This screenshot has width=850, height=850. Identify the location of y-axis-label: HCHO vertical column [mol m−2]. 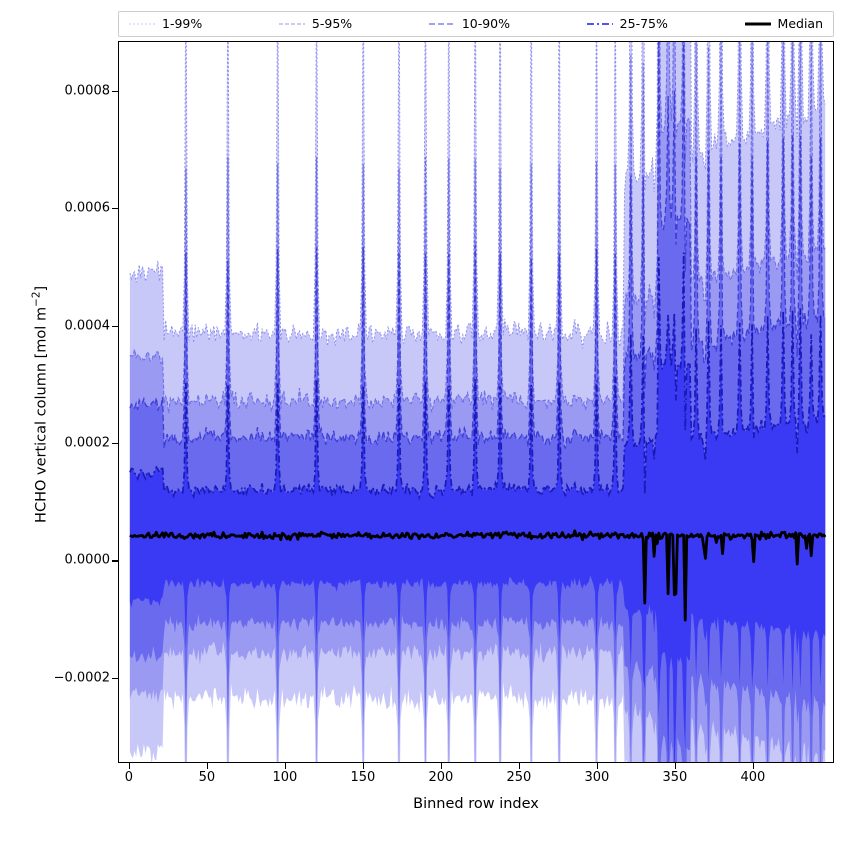
(40, 404).